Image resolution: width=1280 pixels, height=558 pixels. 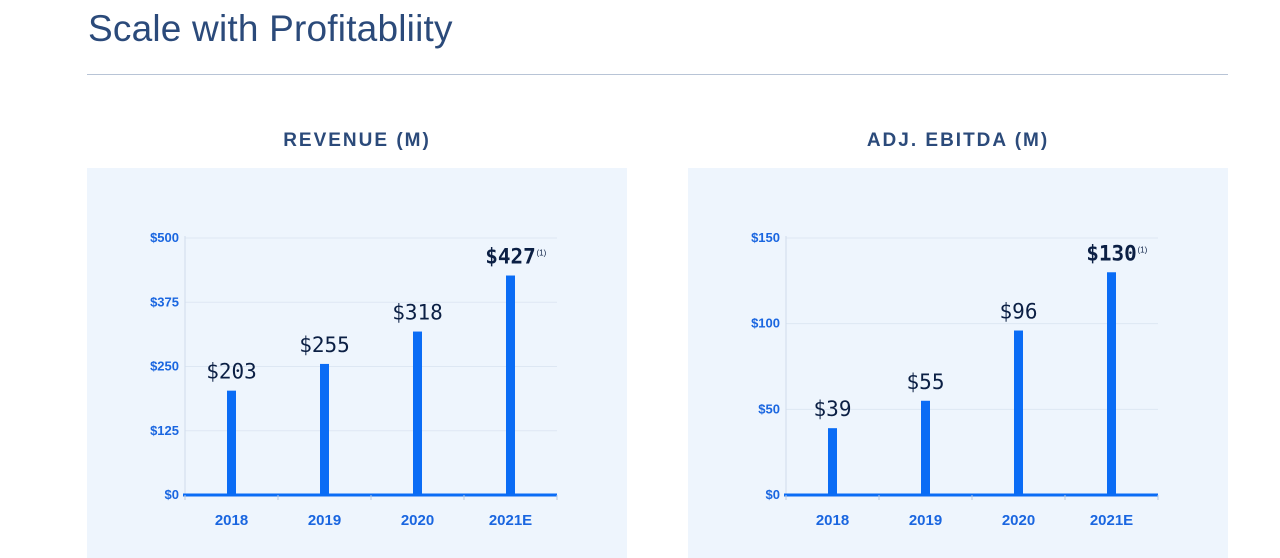 What do you see at coordinates (769, 408) in the screenshot?
I see `y-tick-label: $50` at bounding box center [769, 408].